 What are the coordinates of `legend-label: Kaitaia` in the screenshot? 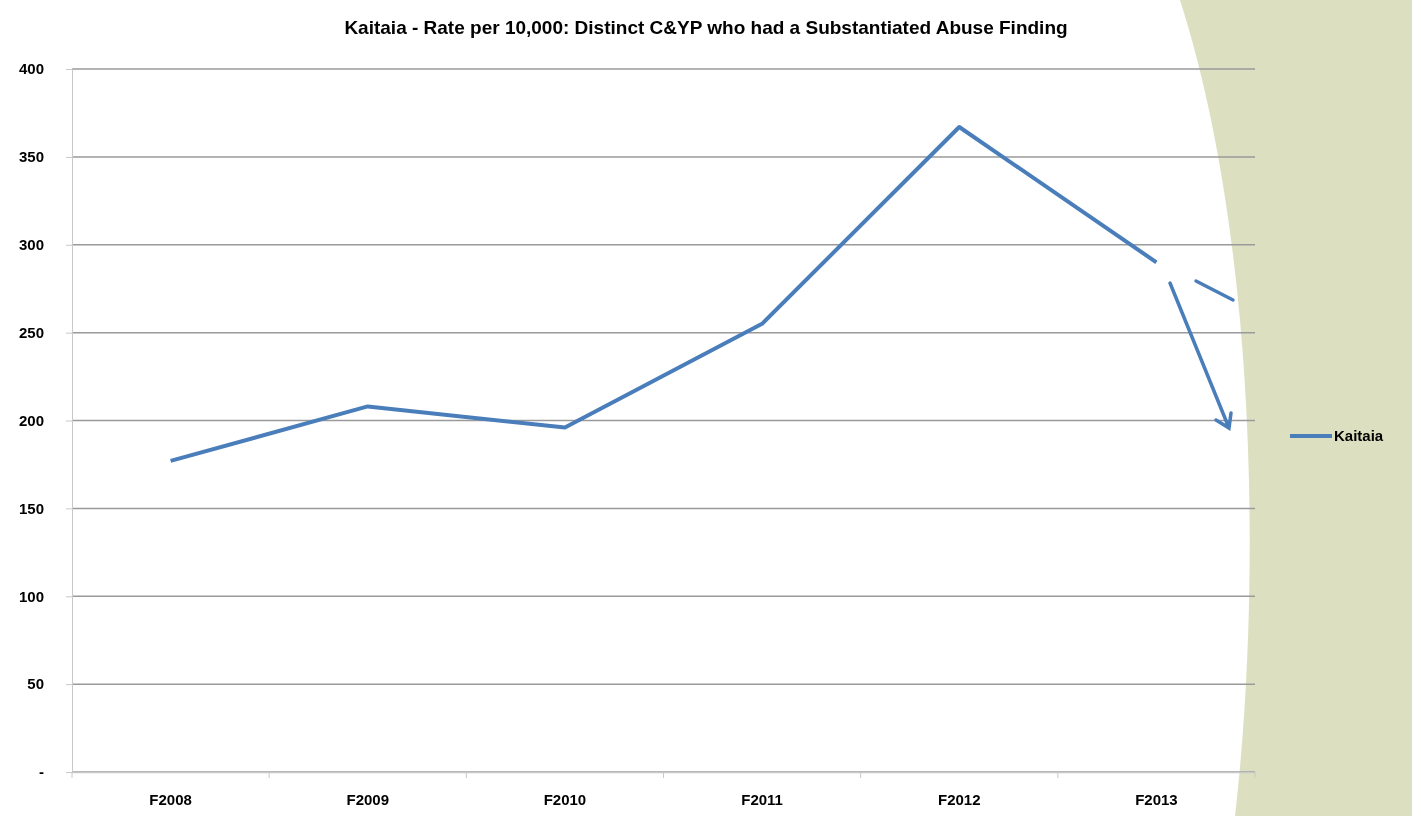 It's located at (1359, 435).